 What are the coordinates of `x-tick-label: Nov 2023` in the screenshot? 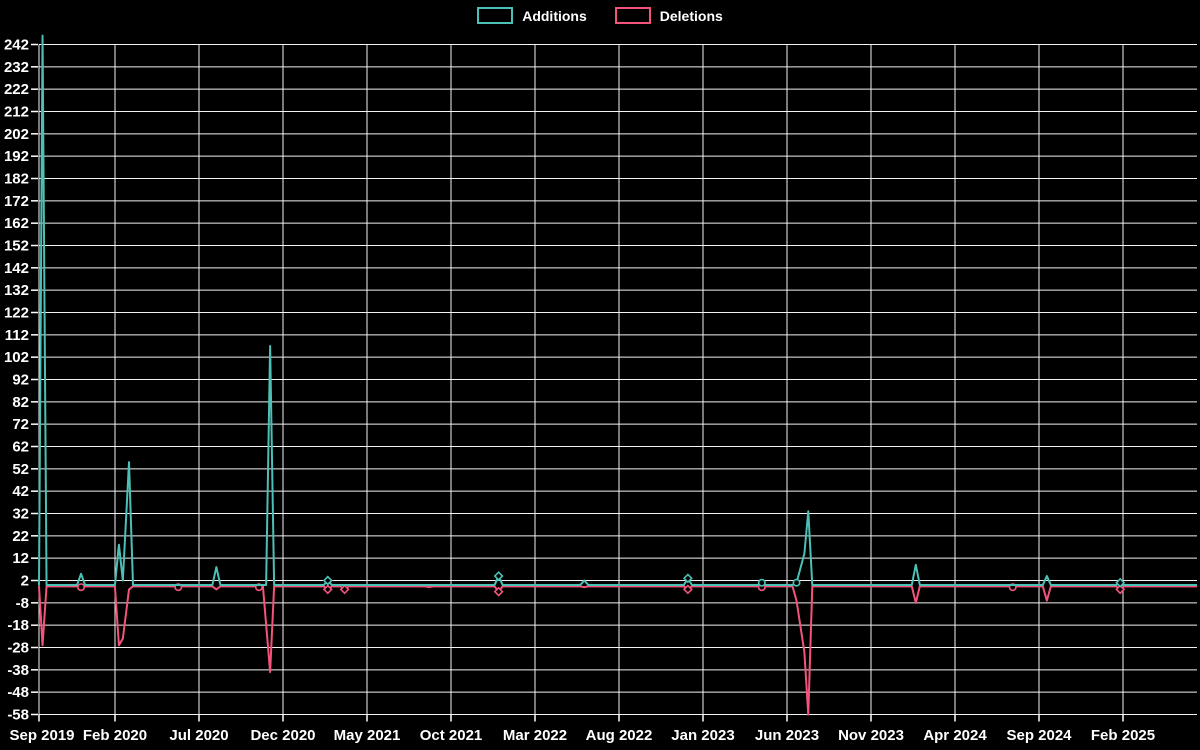 It's located at (871, 735).